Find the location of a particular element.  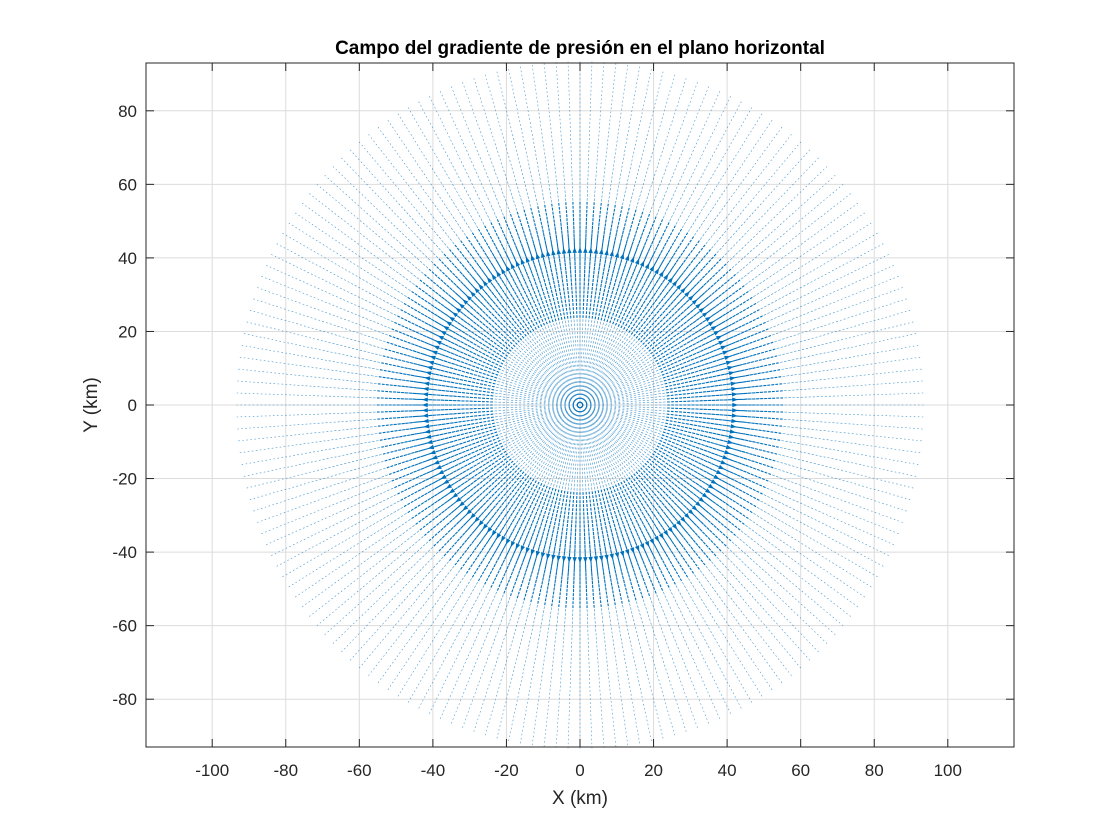

y-tick-label: 20 is located at coordinates (127, 331).